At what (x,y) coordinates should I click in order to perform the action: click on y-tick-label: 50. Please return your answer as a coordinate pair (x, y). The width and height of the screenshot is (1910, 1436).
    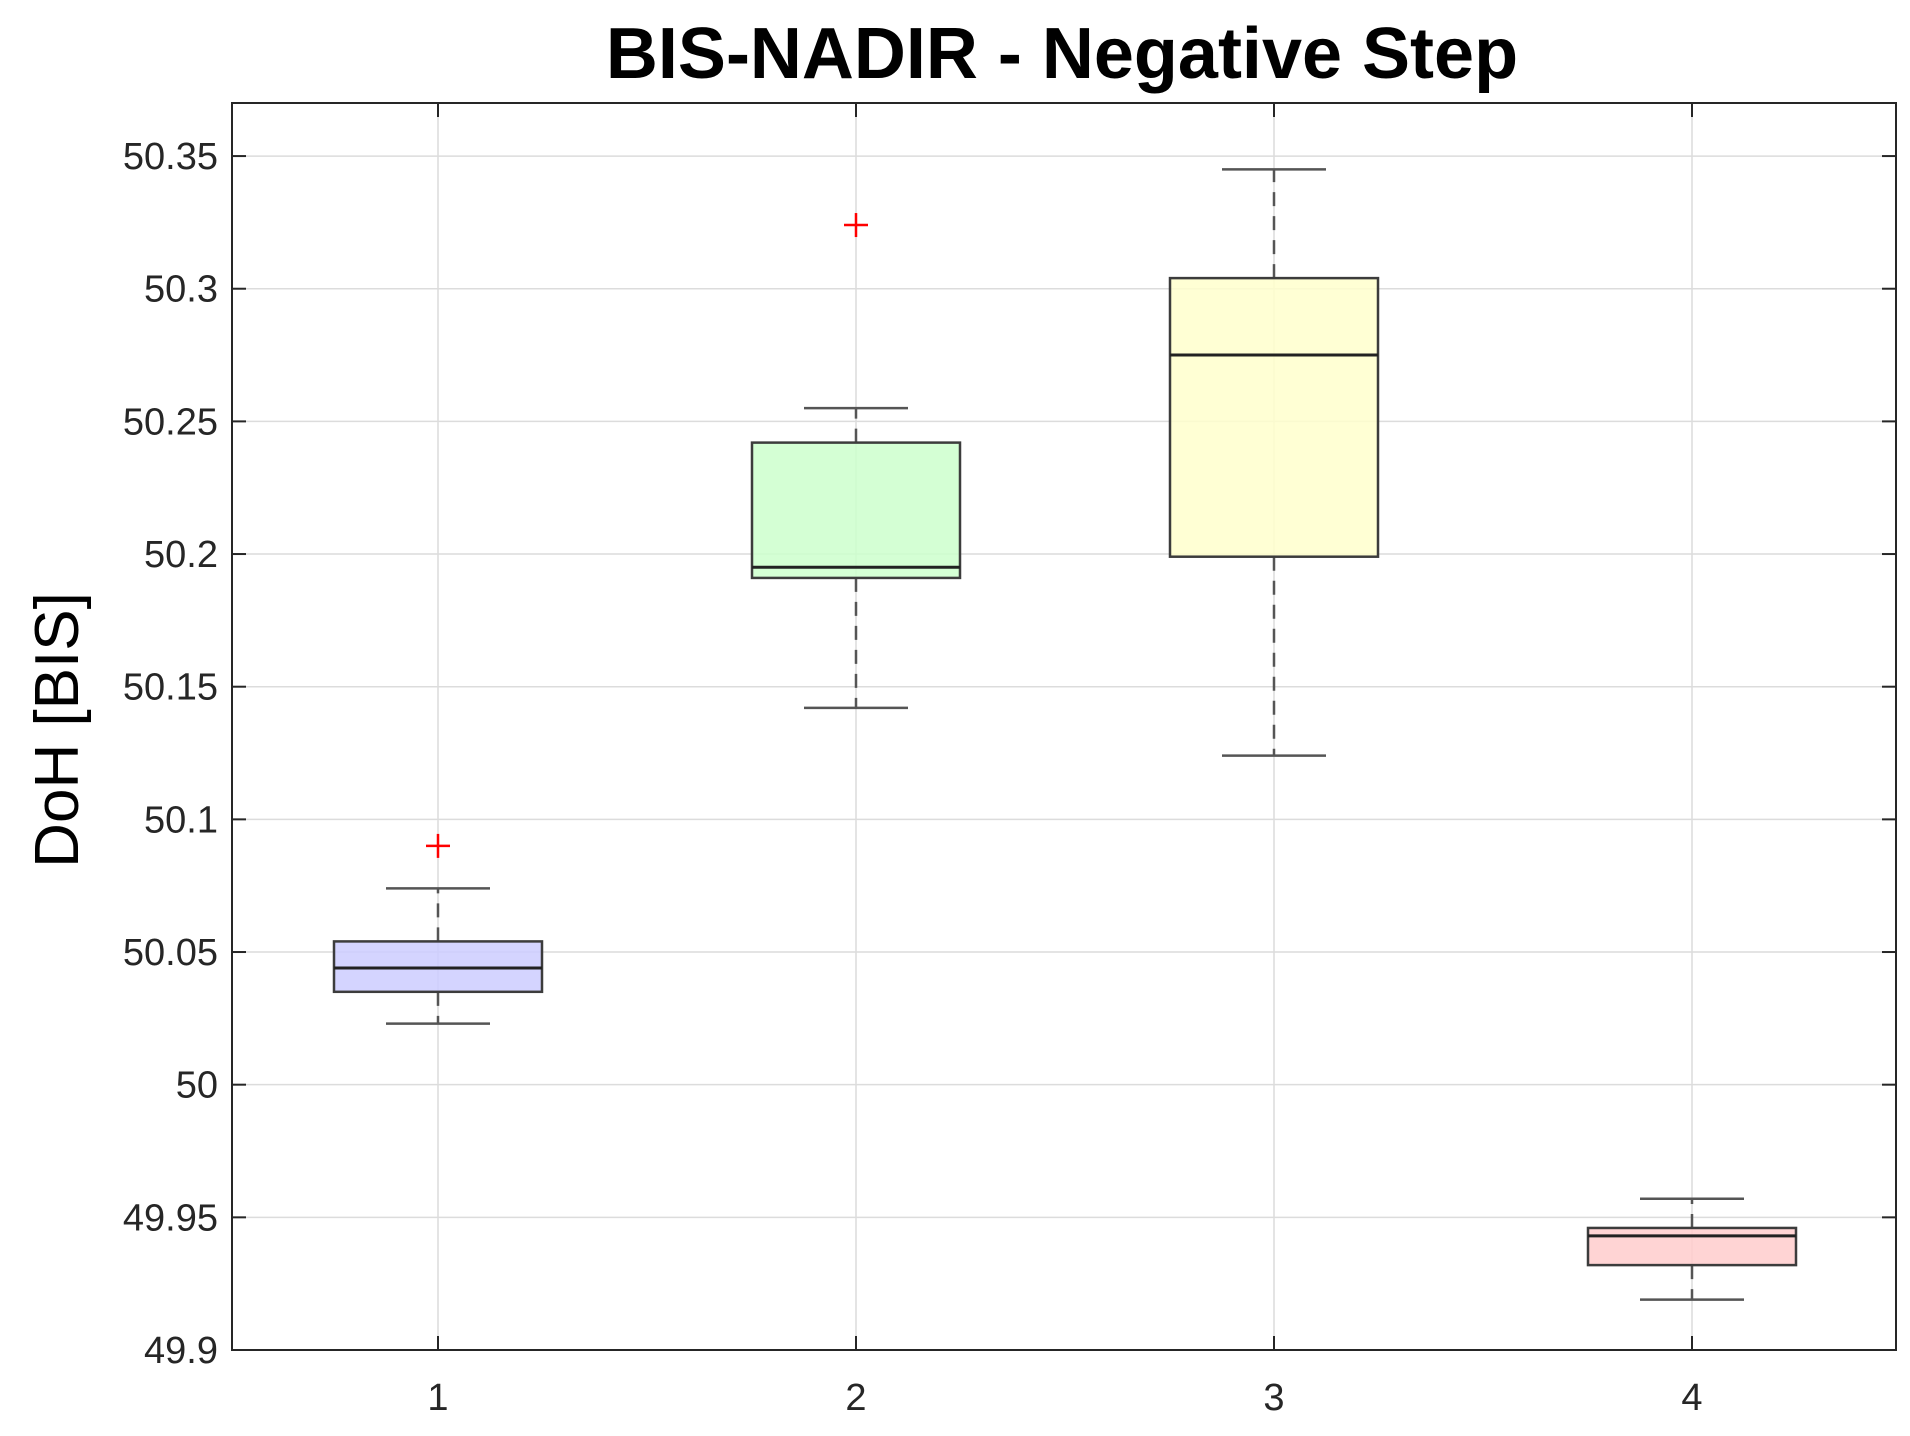
    Looking at the image, I should click on (197, 1086).